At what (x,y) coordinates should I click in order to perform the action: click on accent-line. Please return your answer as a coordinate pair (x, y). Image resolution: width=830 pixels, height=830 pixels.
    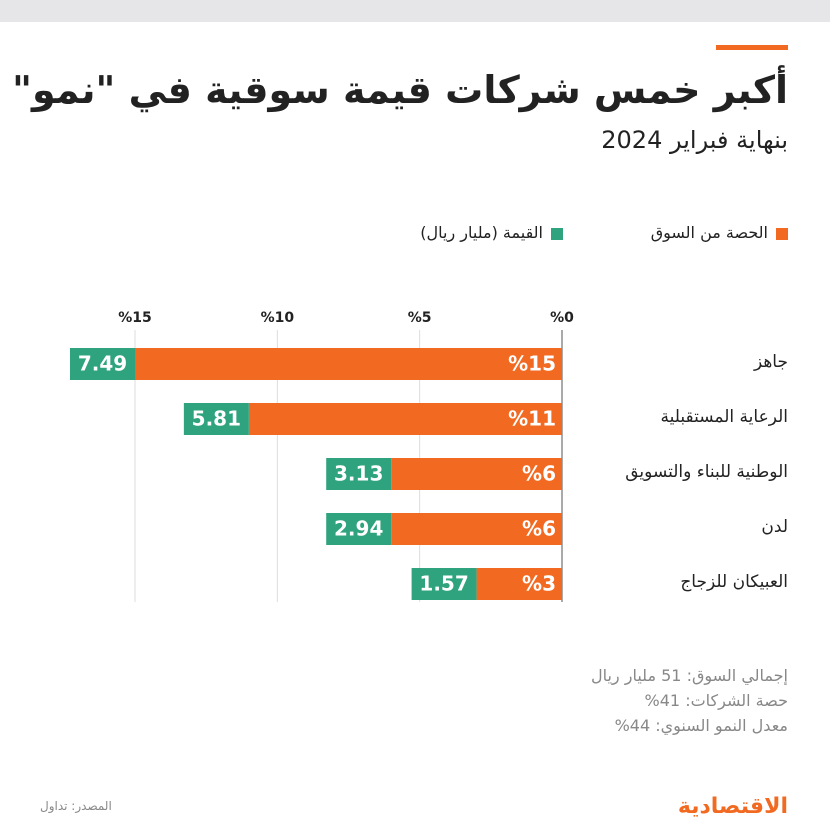
    Looking at the image, I should click on (752, 47).